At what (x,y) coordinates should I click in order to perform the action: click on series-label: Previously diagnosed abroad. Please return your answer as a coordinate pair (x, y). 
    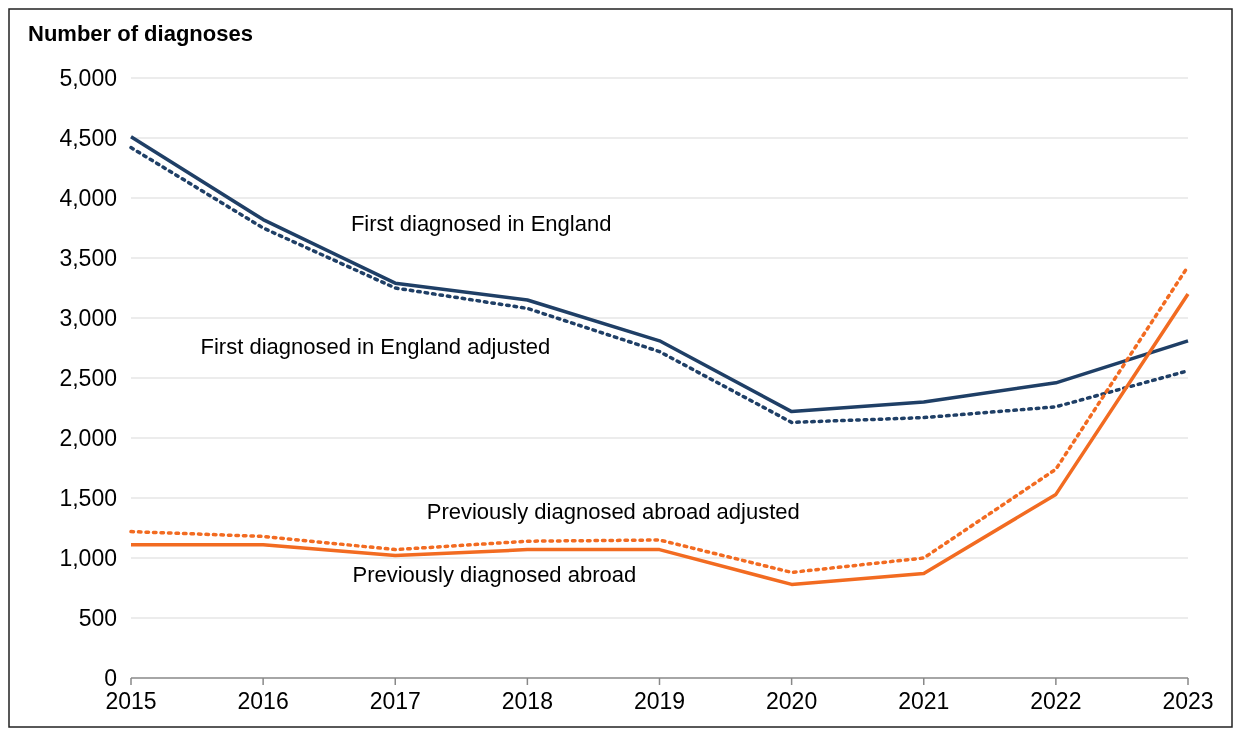
    Looking at the image, I should click on (494, 574).